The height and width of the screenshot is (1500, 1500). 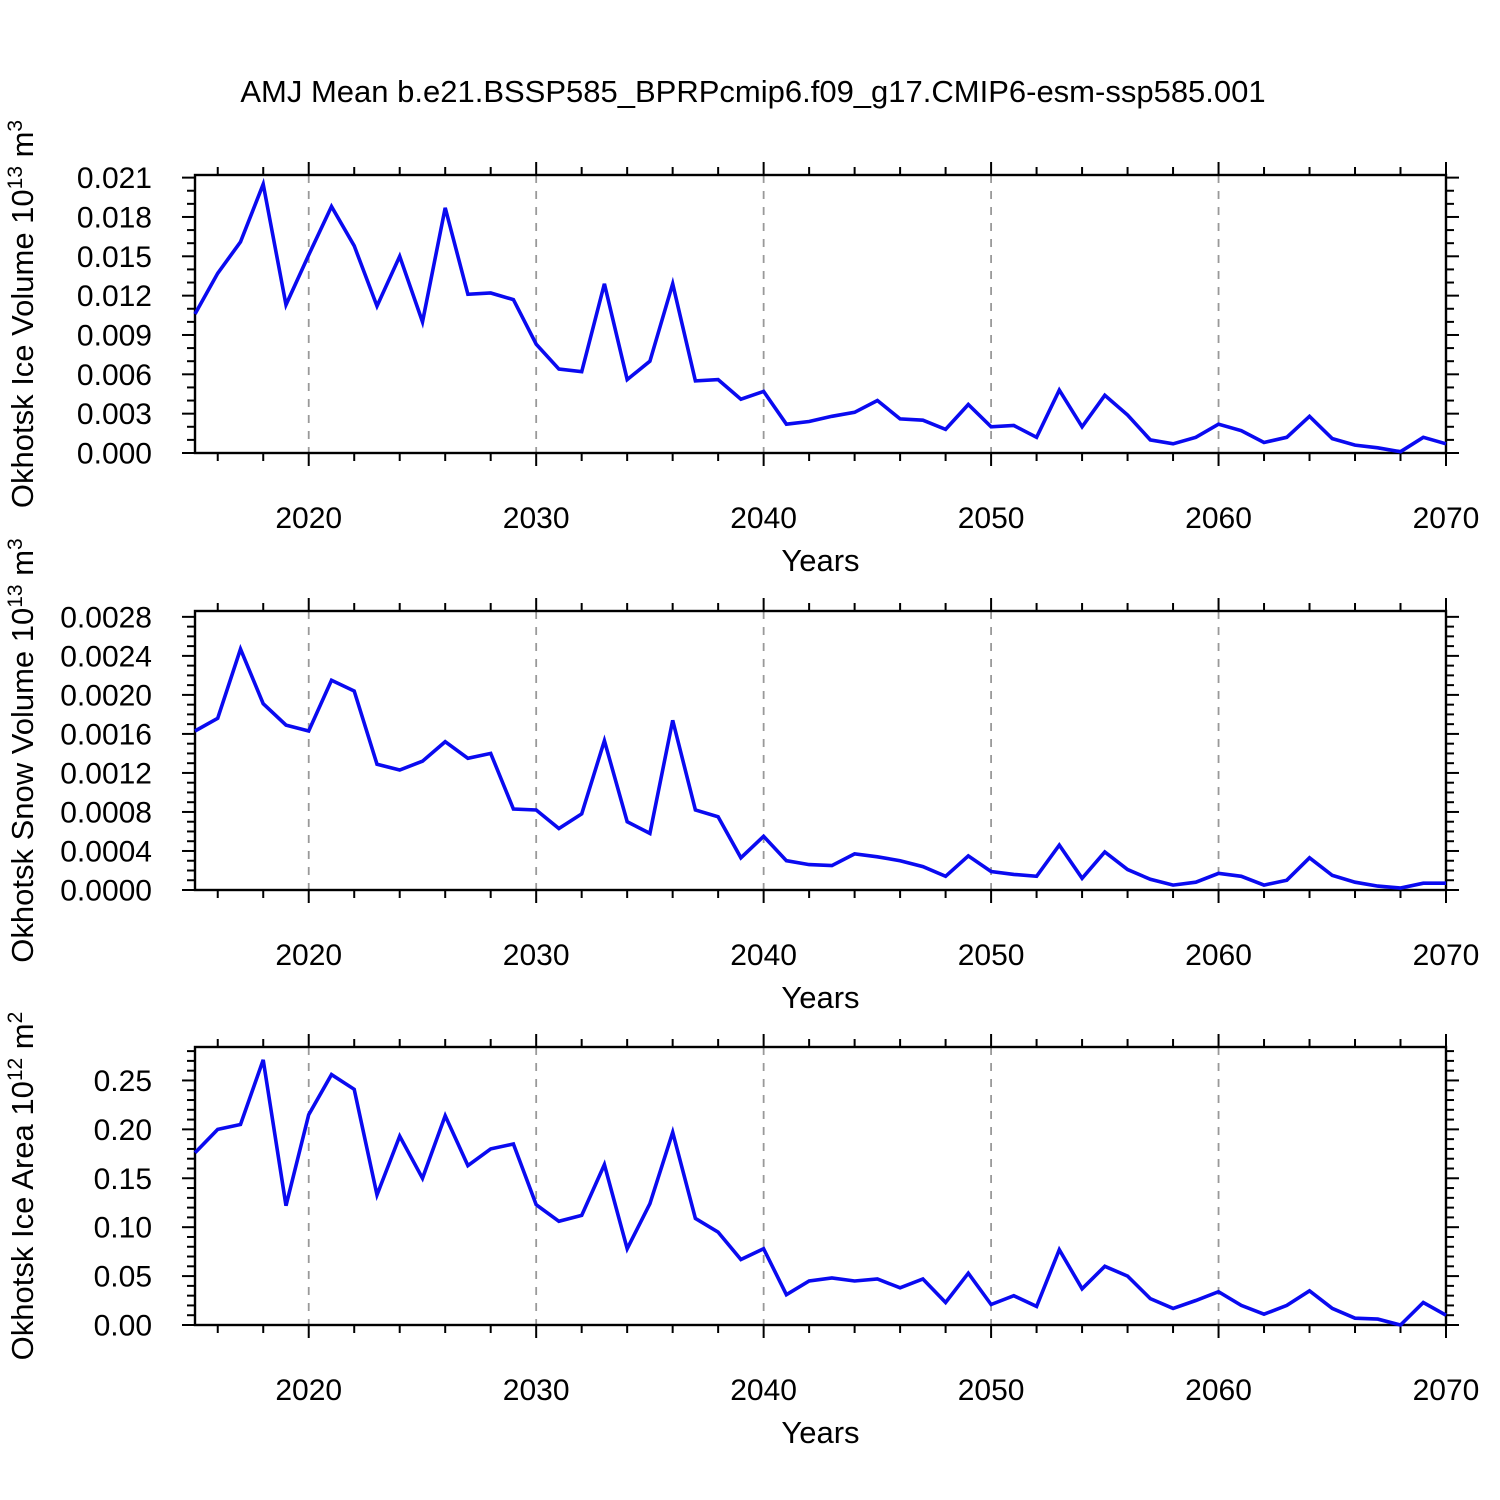 I want to click on y-tick-label: 0.0008, so click(x=106, y=812).